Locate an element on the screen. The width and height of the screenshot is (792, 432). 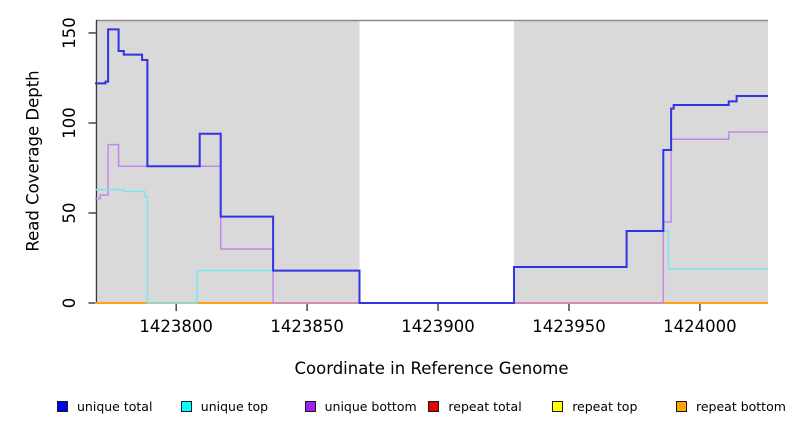
y-tick-label: 50 is located at coordinates (69, 212).